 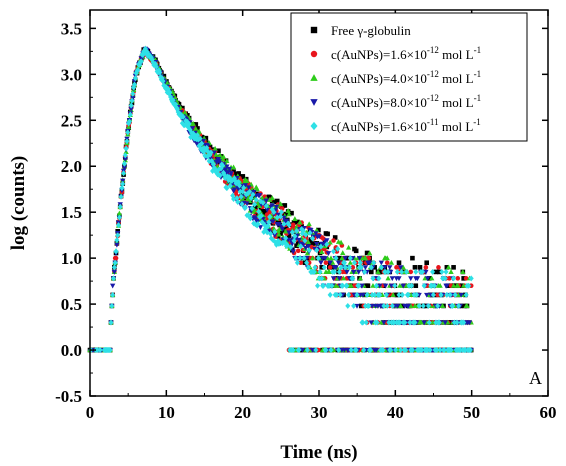 I want to click on x-tick-label: 60, so click(x=548, y=412).